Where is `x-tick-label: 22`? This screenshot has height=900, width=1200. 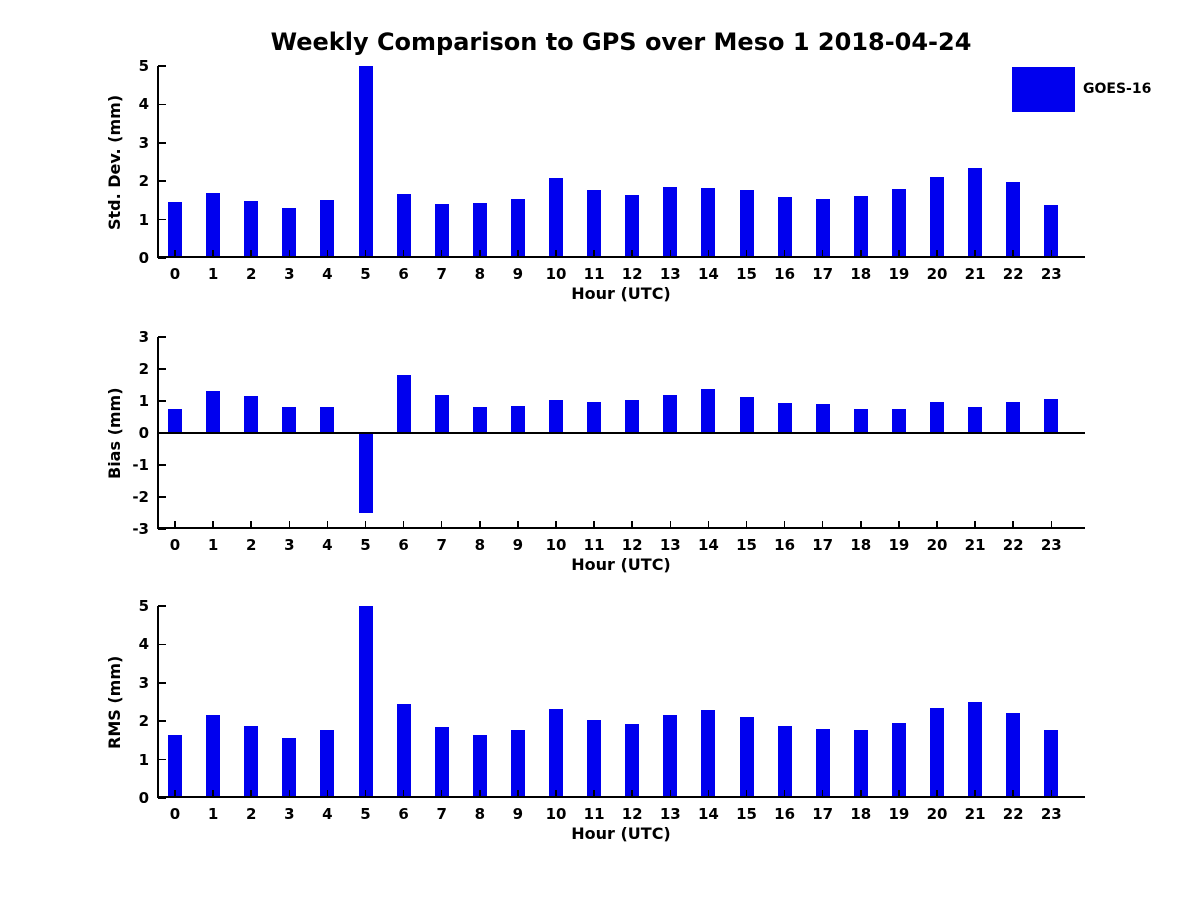 x-tick-label: 22 is located at coordinates (1013, 545).